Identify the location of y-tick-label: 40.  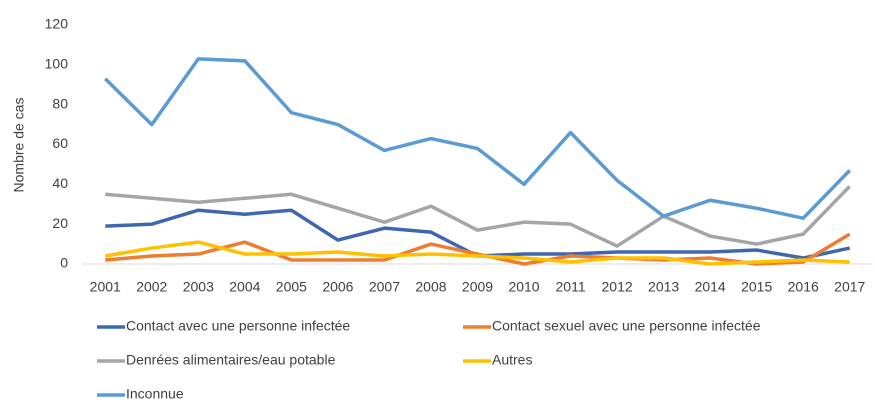
(60, 183).